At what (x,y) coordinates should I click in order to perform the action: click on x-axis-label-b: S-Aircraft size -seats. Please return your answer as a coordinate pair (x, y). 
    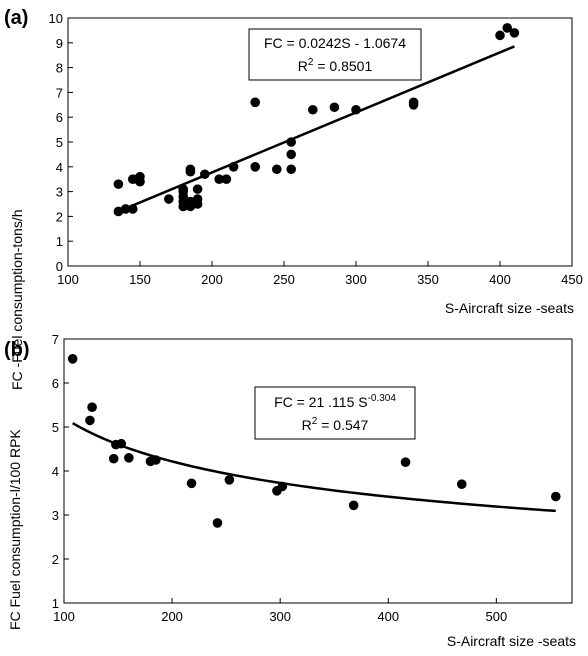
    Looking at the image, I should click on (511, 641).